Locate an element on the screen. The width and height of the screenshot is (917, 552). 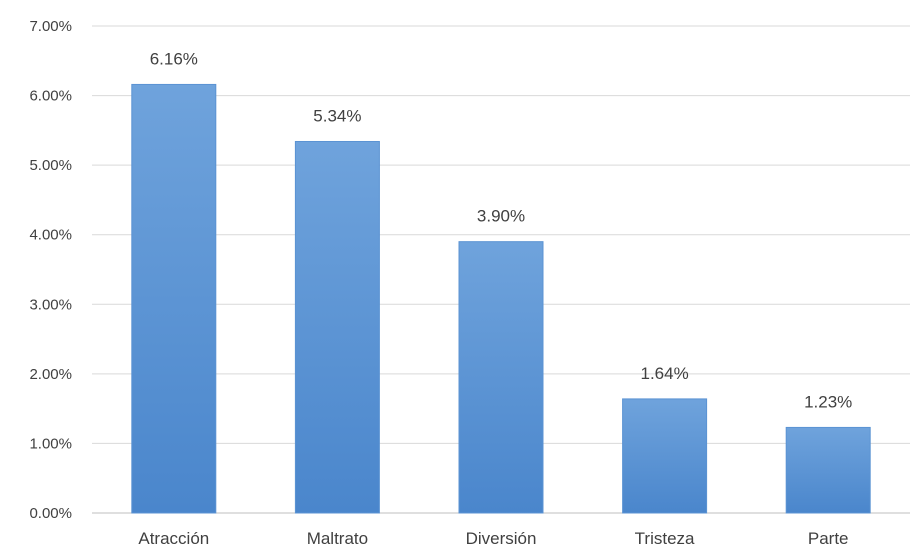
y-tick-label: 3.00% is located at coordinates (50, 304).